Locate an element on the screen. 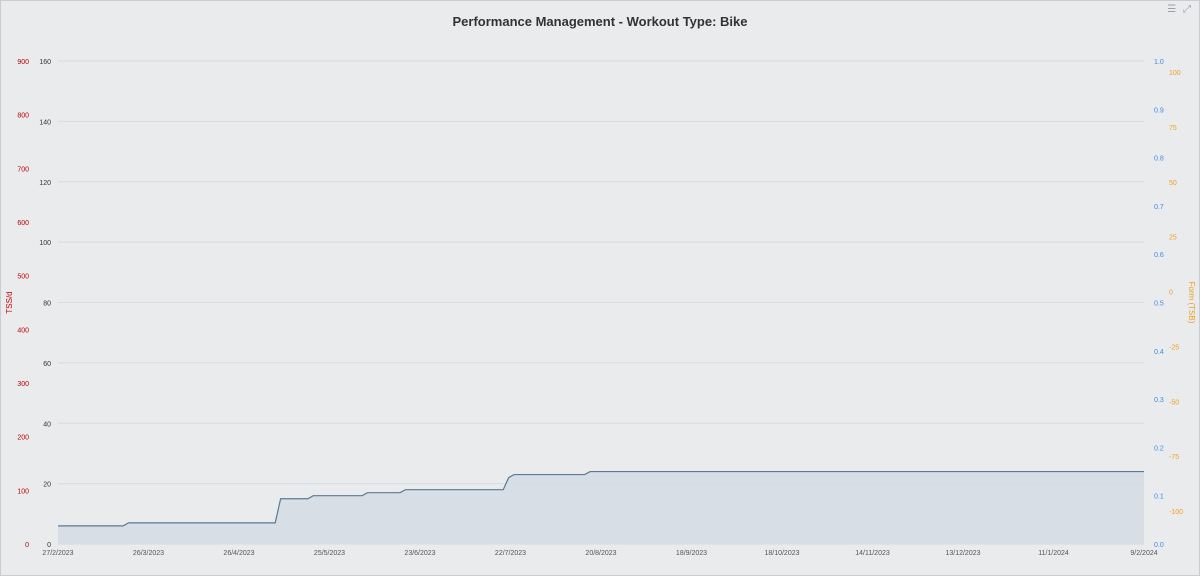 The image size is (1200, 576). right_inner-tick-label: 1.0 is located at coordinates (1159, 62).